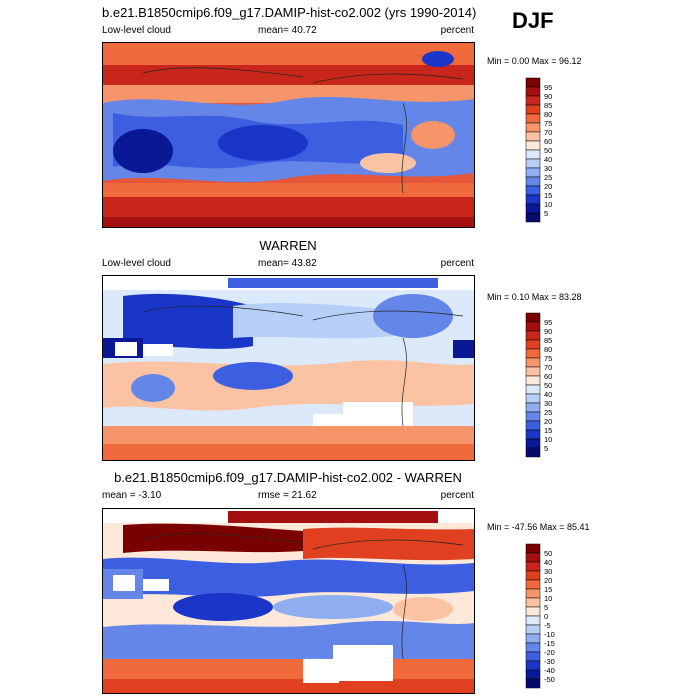 The width and height of the screenshot is (700, 700). I want to click on colorbar-tick-label: -40, so click(549, 670).